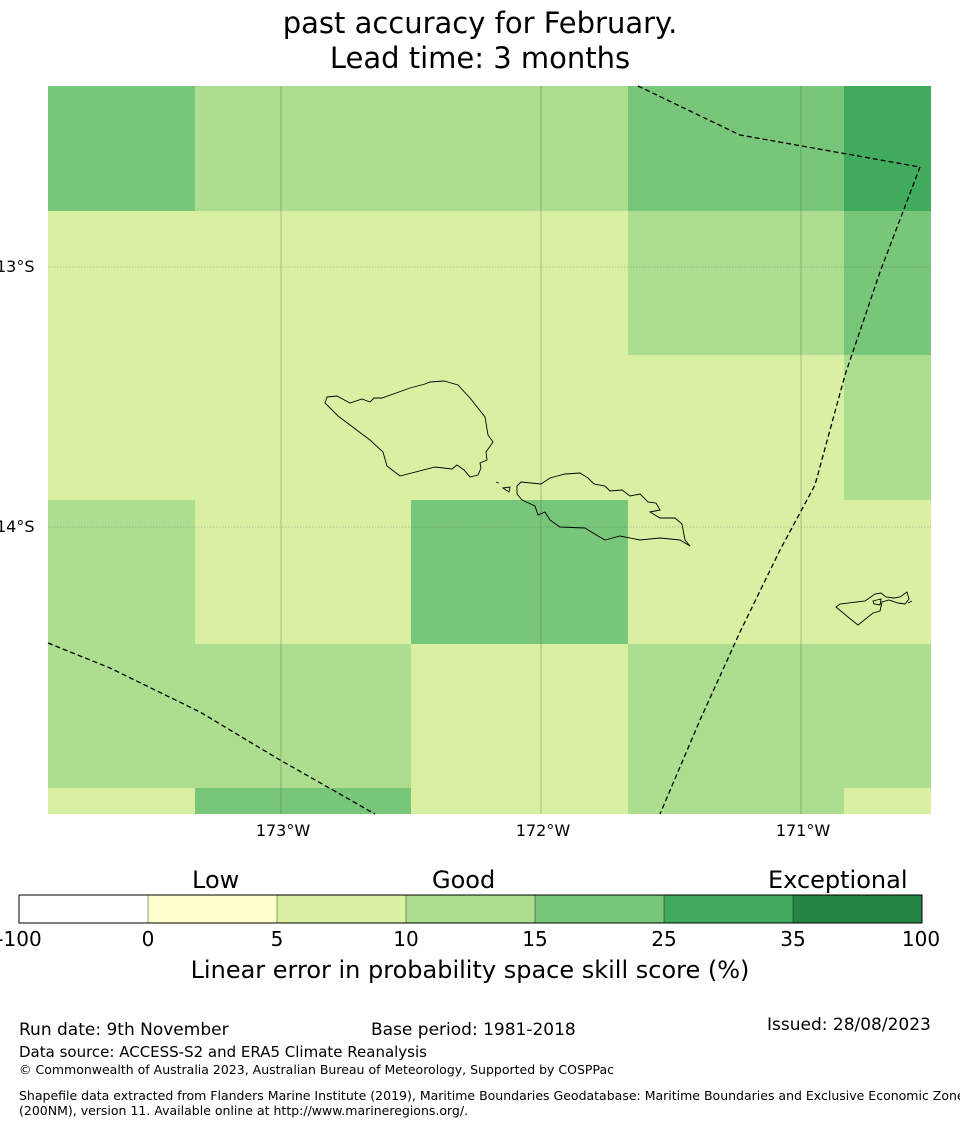 The height and width of the screenshot is (1125, 960). Describe the element at coordinates (535, 939) in the screenshot. I see `colorbar-tick: 15` at that location.